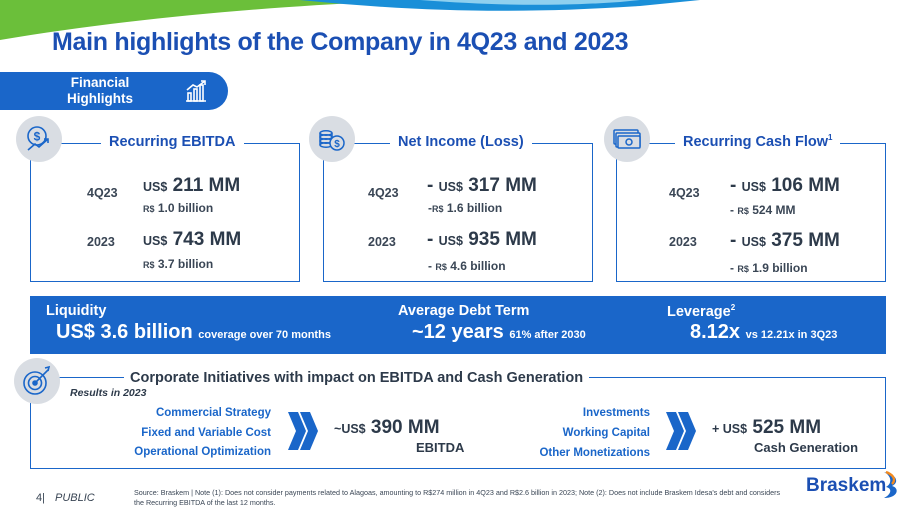  Describe the element at coordinates (467, 266) in the screenshot. I see `row-sub-value: - R$ 4.6 billion` at that location.